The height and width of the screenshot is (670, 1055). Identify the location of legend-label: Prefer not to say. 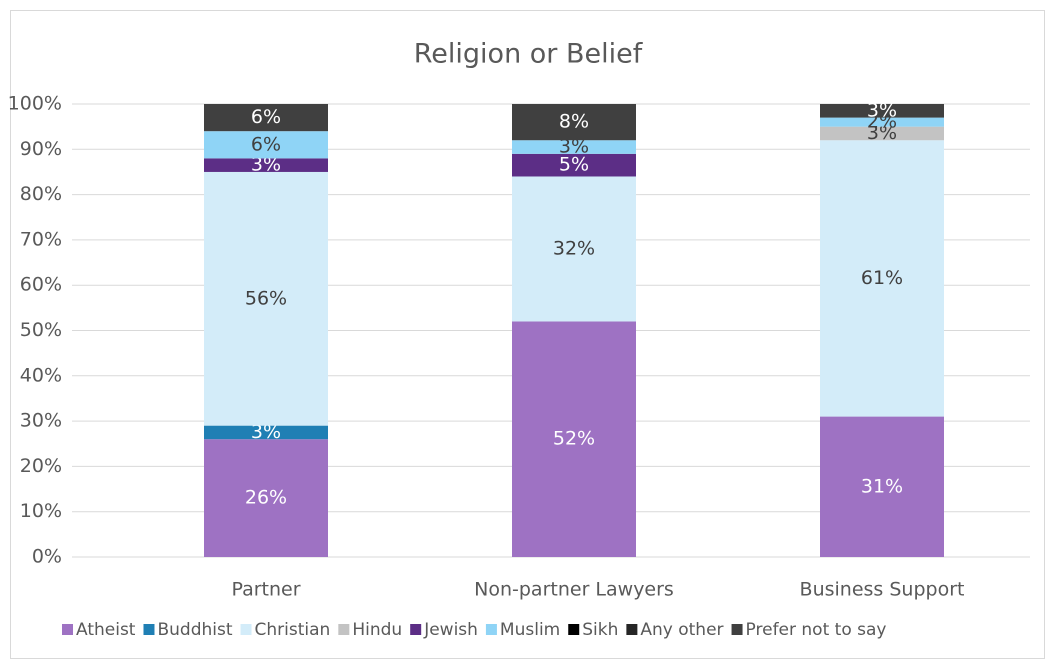
(816, 630).